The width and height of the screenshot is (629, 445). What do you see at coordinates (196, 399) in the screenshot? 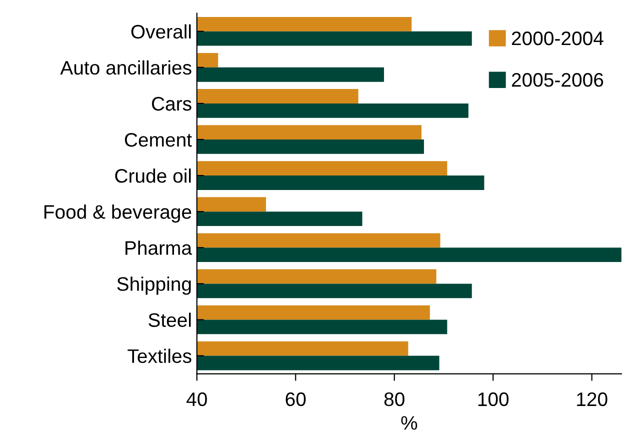
I see `x-tick-label: 40` at bounding box center [196, 399].